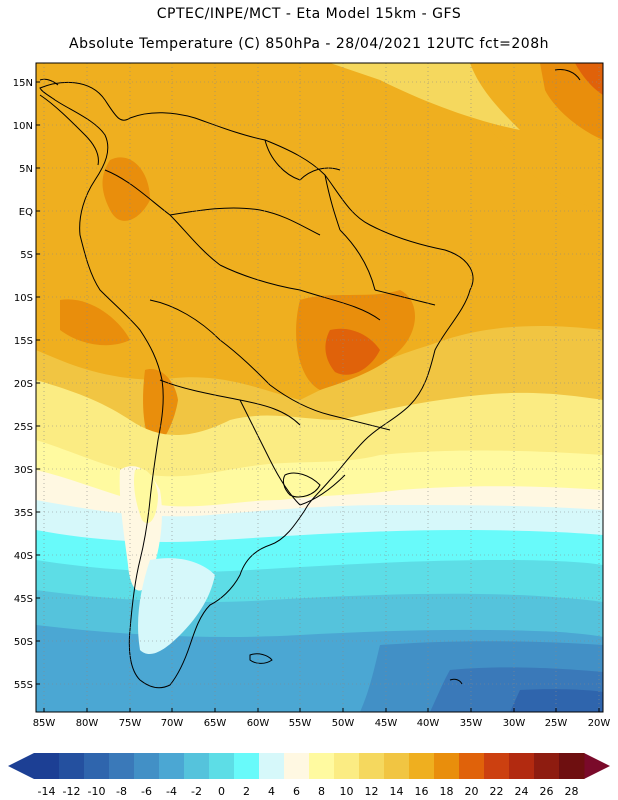  I want to click on lat-label: 5N, so click(26, 169).